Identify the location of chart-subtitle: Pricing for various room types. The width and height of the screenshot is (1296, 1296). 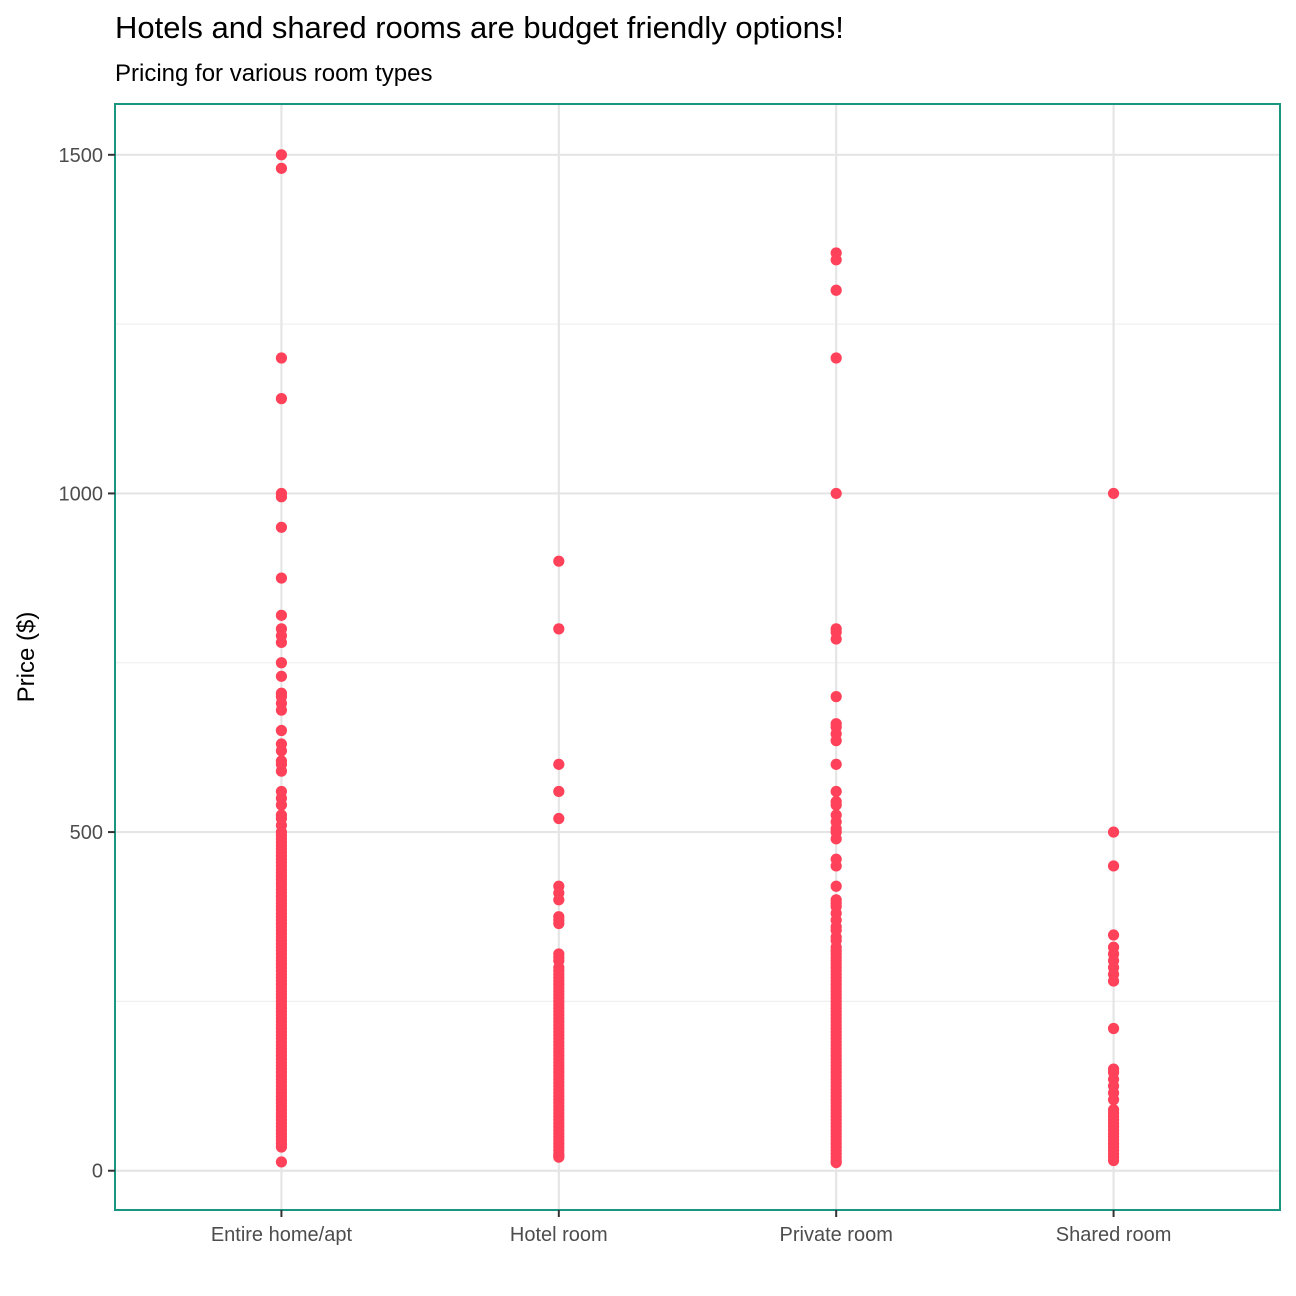
(274, 73).